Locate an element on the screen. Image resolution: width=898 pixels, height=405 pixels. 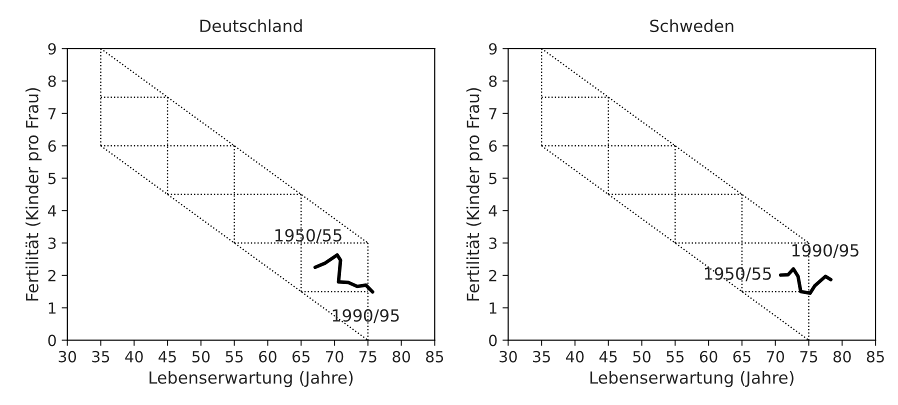
chart-title: Schweden is located at coordinates (692, 25).